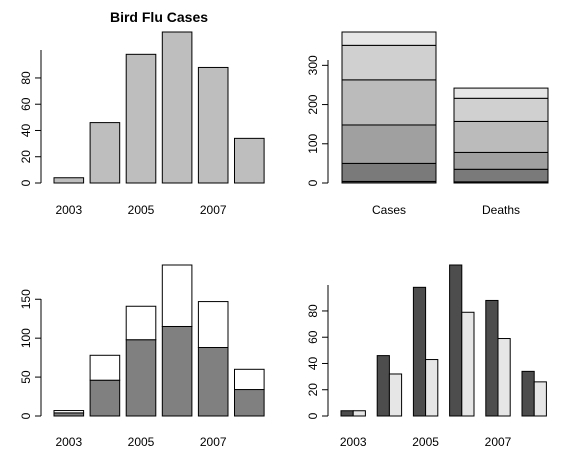  What do you see at coordinates (313, 65) in the screenshot?
I see `y-tick-label: 300` at bounding box center [313, 65].